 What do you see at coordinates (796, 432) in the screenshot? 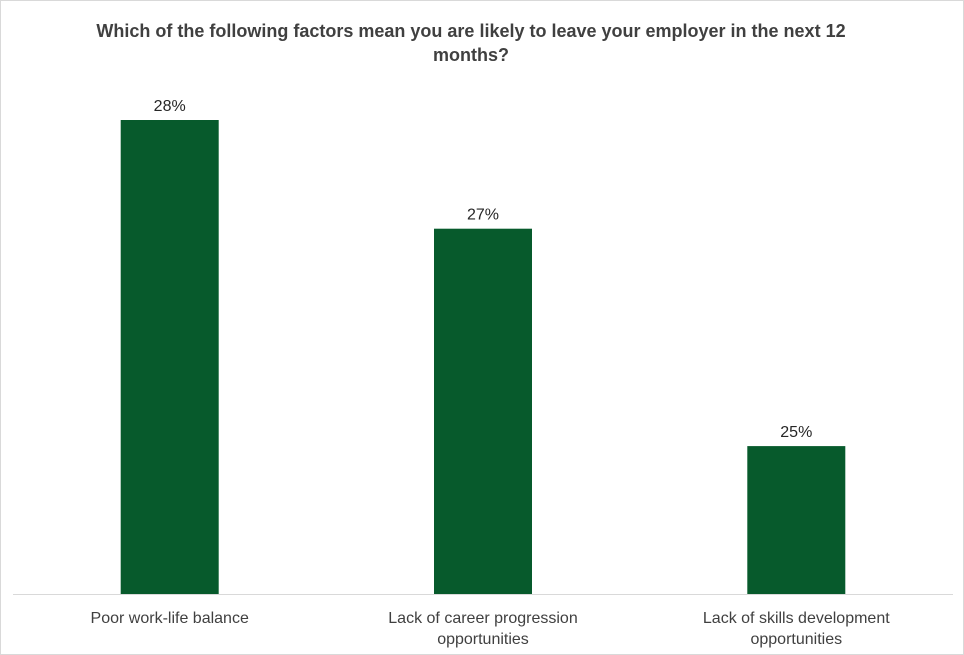
I see `data-label-3: 25%` at bounding box center [796, 432].